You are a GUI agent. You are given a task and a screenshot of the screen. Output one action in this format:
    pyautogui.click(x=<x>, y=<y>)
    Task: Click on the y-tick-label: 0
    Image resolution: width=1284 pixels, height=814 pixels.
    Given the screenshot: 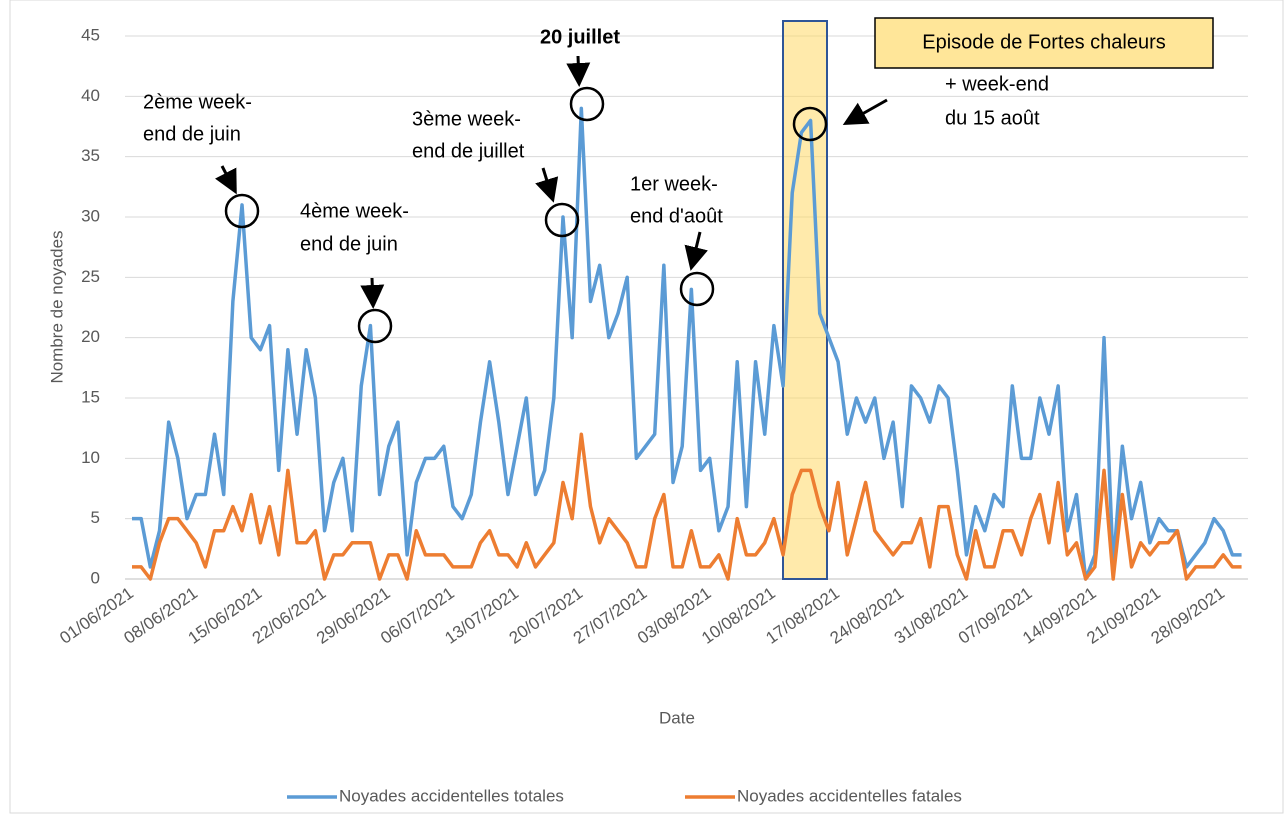 What is the action you would take?
    pyautogui.click(x=95, y=577)
    